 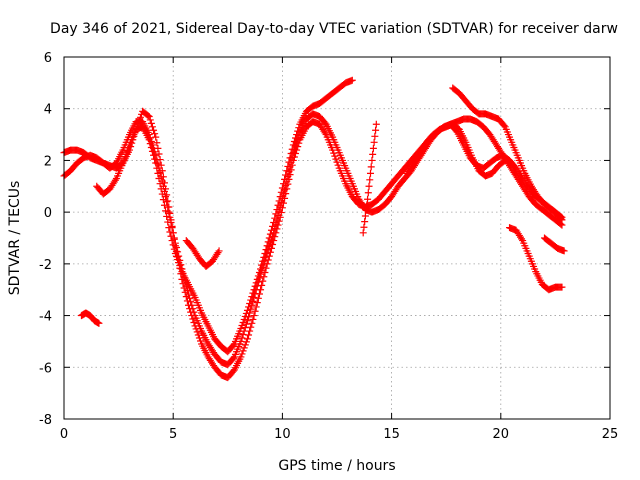 I want to click on x-tick-label: 15, so click(x=391, y=434).